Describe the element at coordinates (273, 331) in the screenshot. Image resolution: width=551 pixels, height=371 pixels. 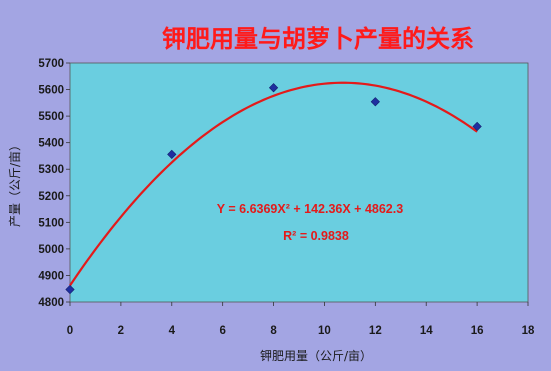
I see `x-tick-label: 8` at that location.